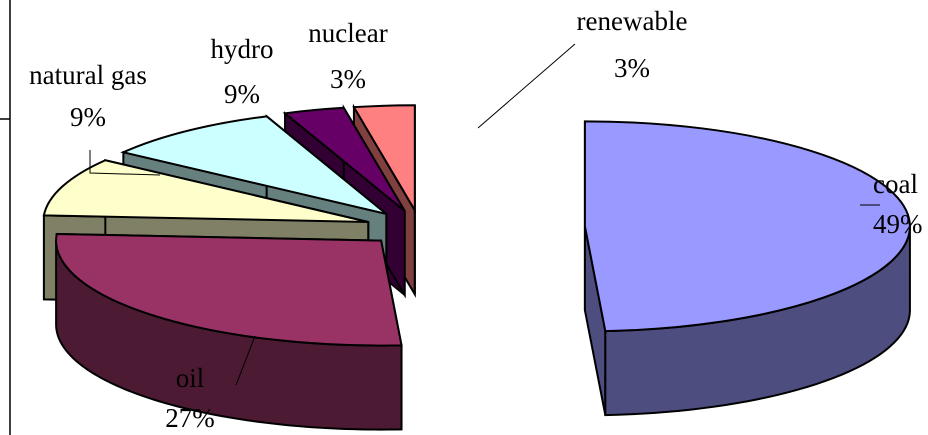  I want to click on category-label-hydro: hydro, so click(242, 49).